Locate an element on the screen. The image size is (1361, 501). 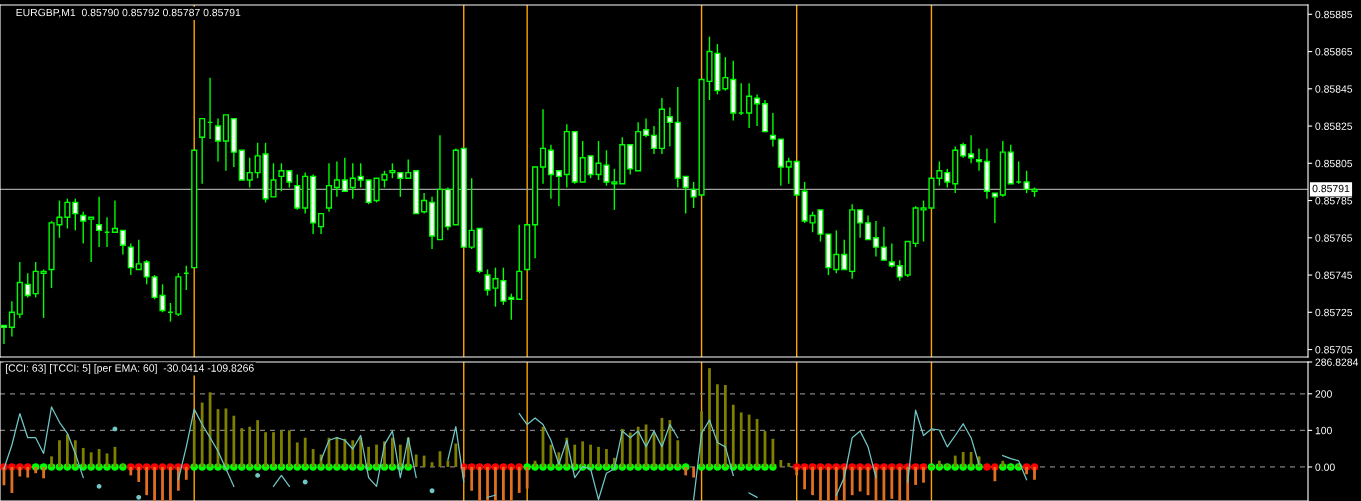
y-tick-label: 0.85705 is located at coordinates (1334, 350).